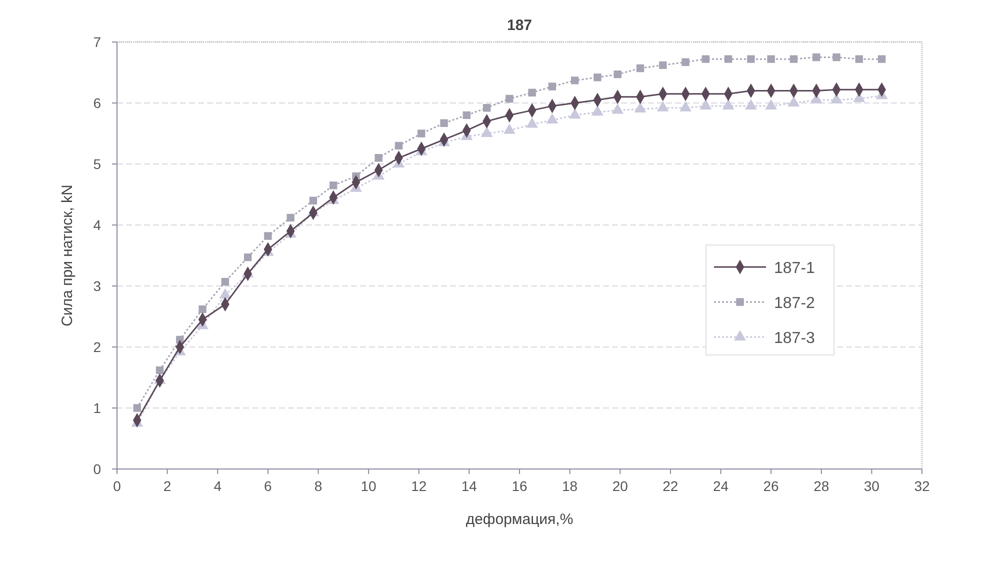  What do you see at coordinates (67, 255) in the screenshot?
I see `y-axis-title: Сила при натиск, kN` at bounding box center [67, 255].